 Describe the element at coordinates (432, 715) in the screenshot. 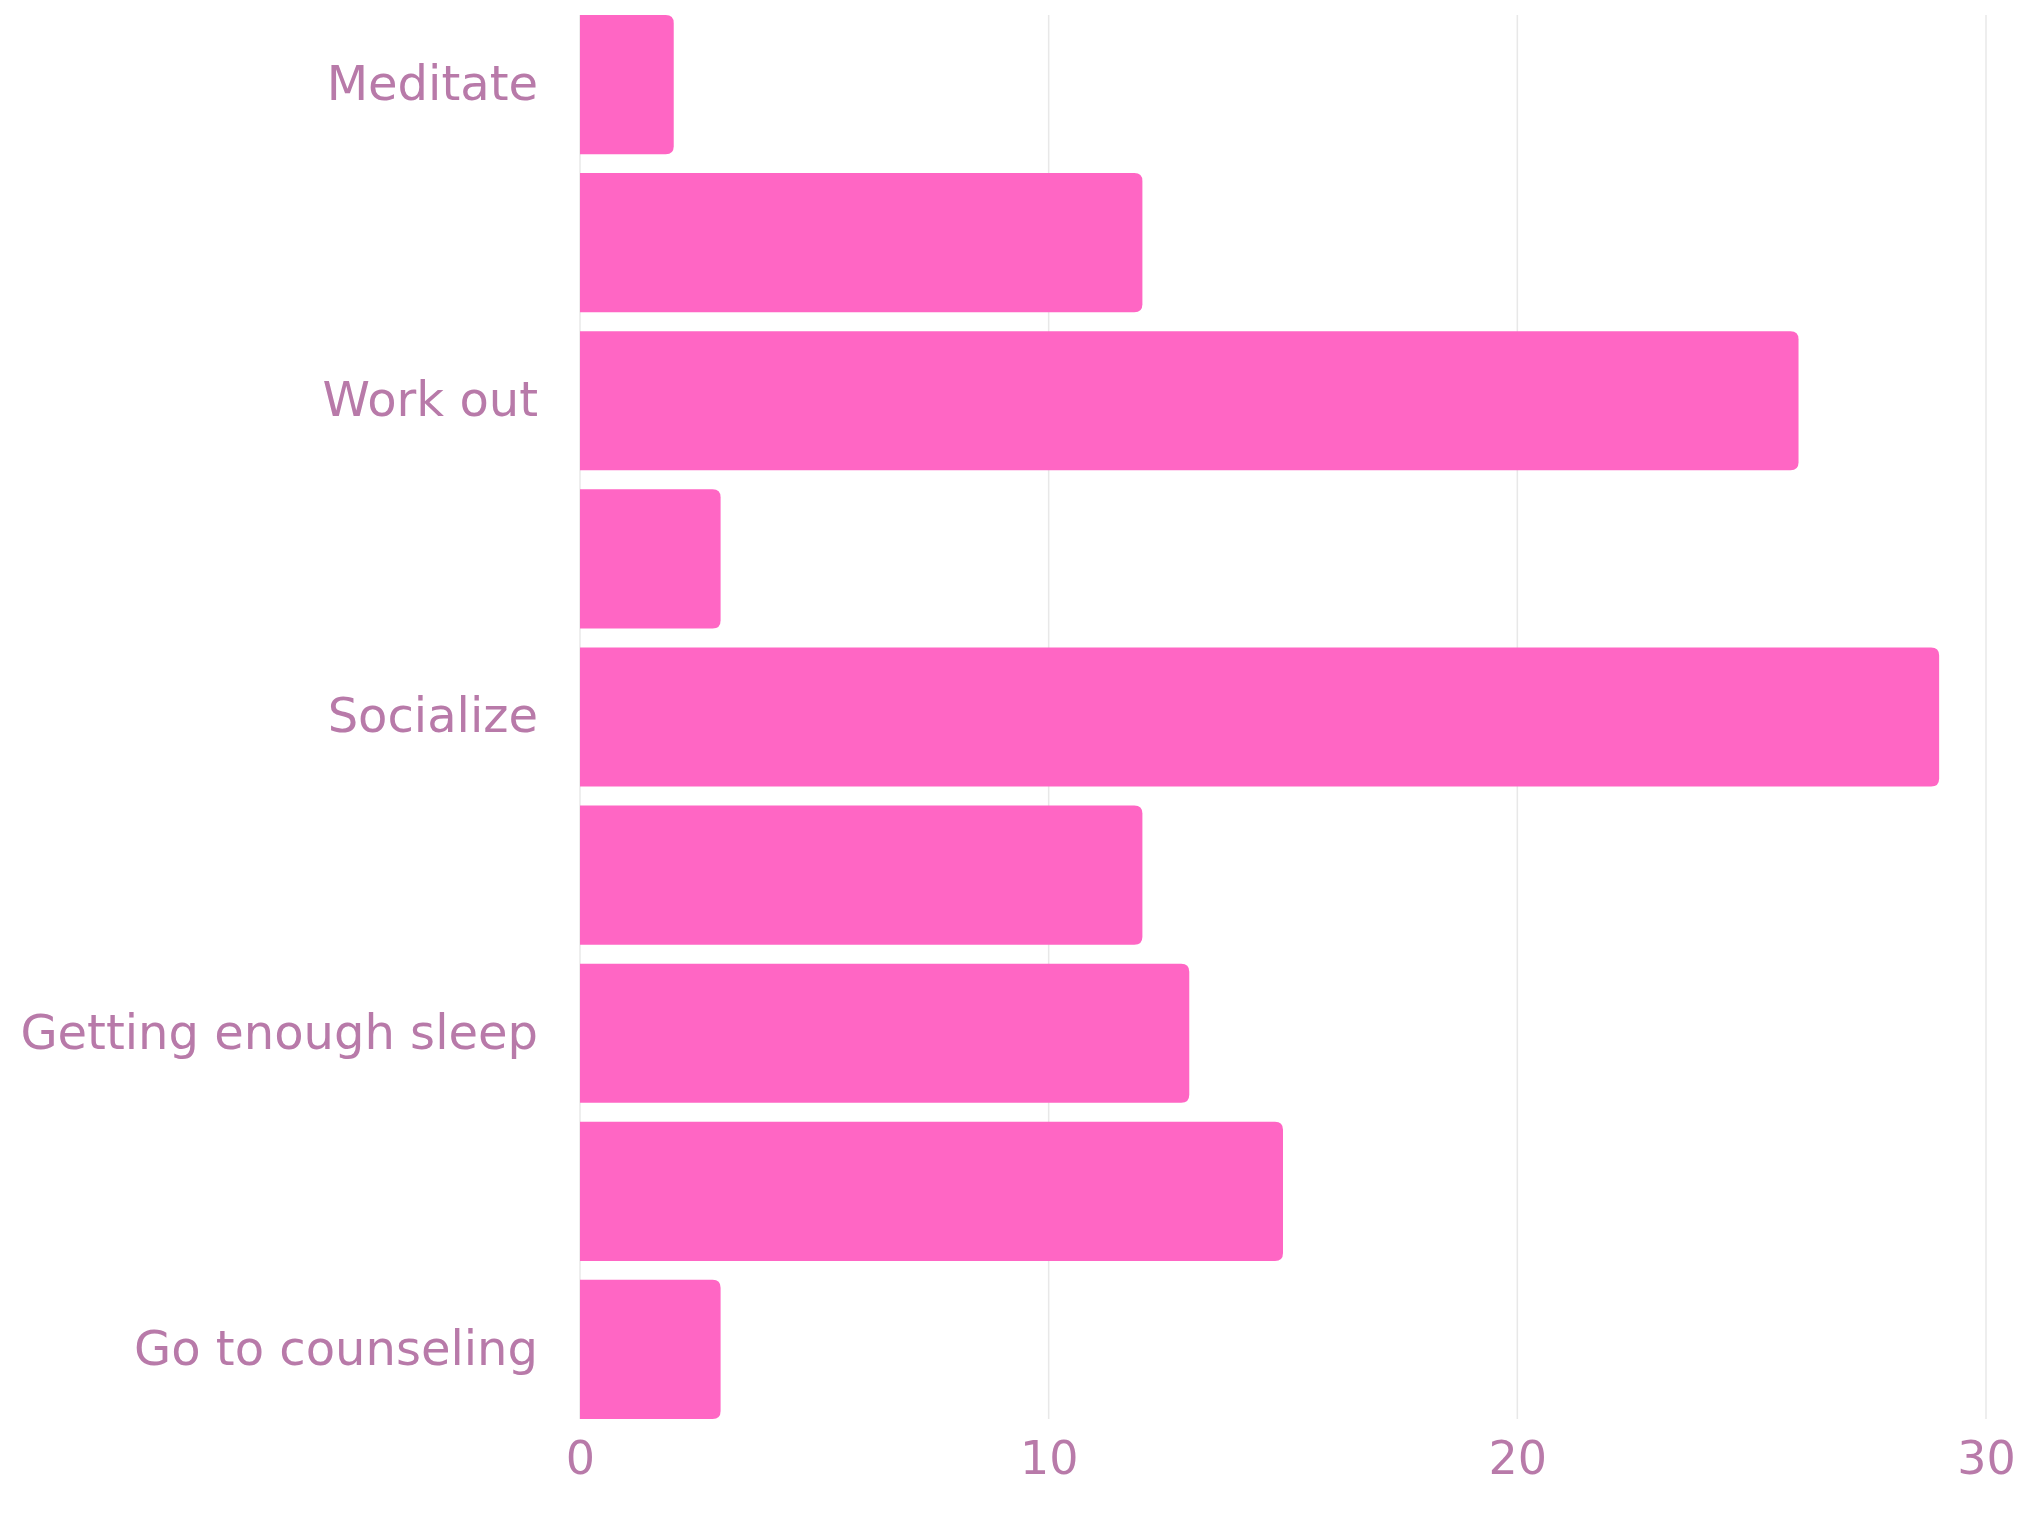

I see `y-tick-label: Socialize` at that location.